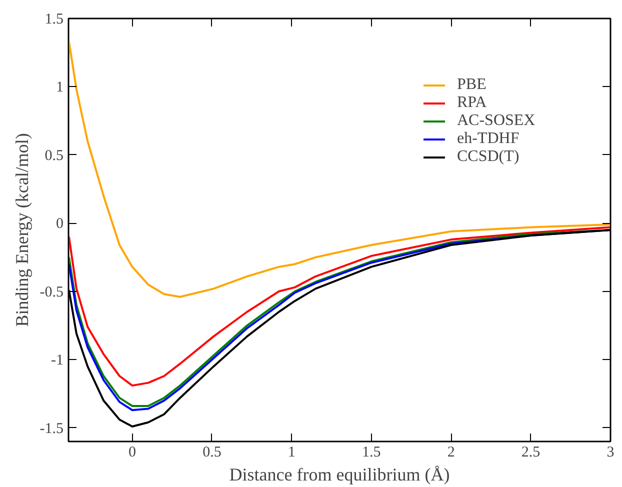 Image resolution: width=622 pixels, height=487 pixels. Describe the element at coordinates (610, 452) in the screenshot. I see `x-tick-label: 3` at that location.